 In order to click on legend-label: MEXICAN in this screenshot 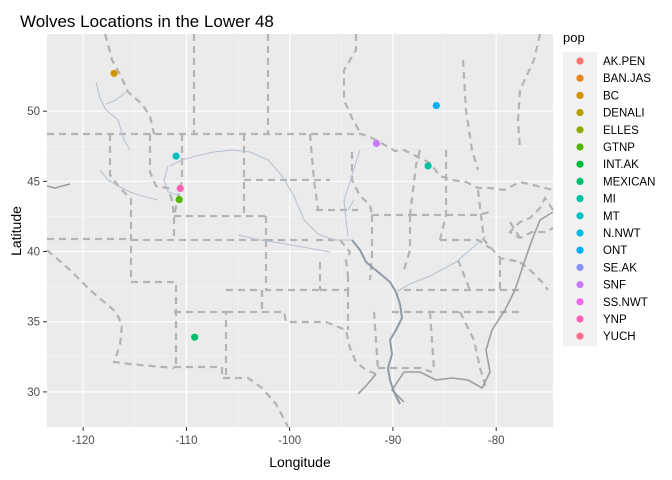, I will do `click(629, 182)`.